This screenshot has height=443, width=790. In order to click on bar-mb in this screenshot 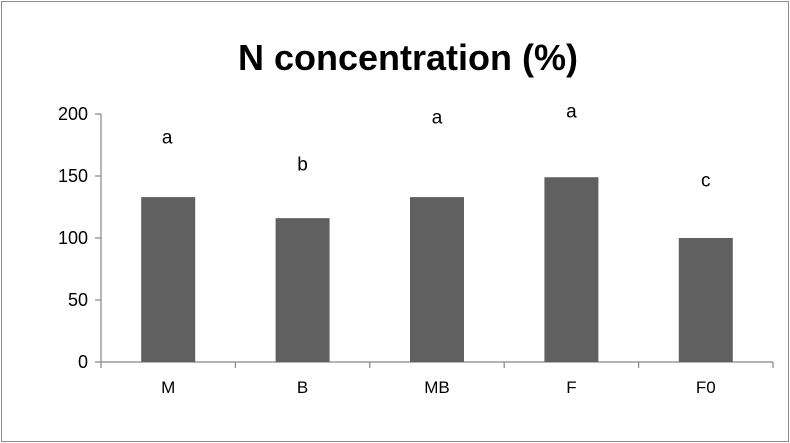, I will do `click(437, 279)`.